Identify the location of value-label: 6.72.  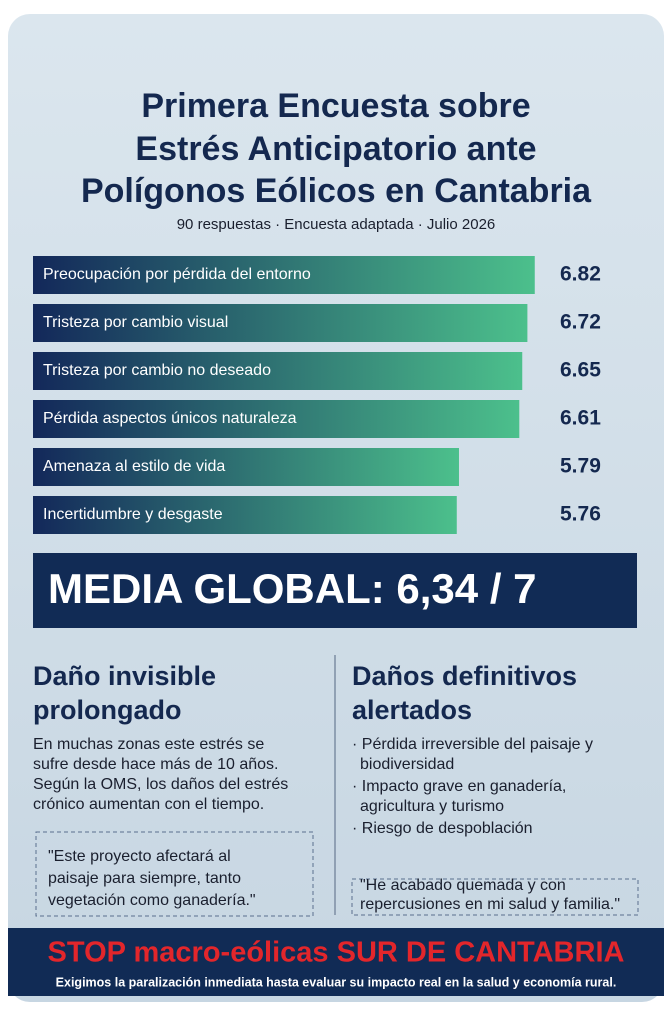
(580, 322).